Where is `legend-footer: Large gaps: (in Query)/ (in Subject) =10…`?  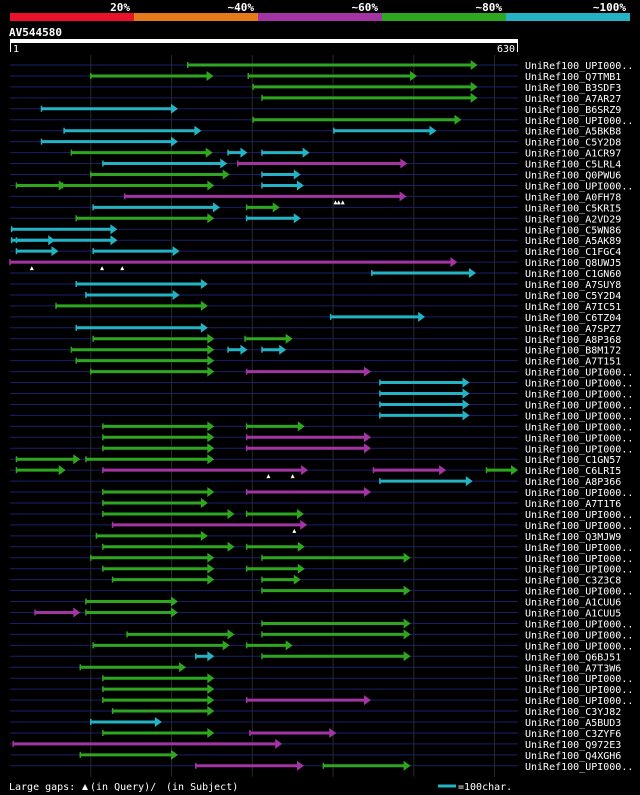
legend-footer: Large gaps: (in Query)/ (in Subject) =10… is located at coordinates (260, 787).